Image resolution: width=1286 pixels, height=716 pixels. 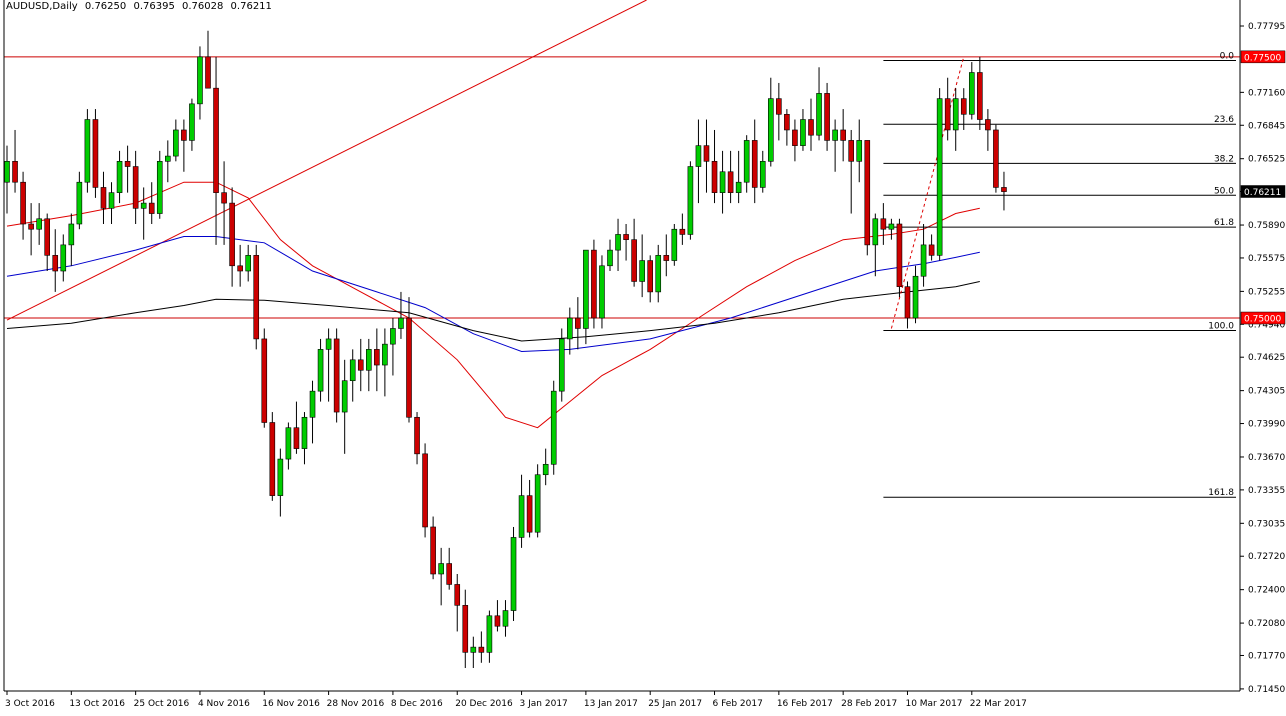 What do you see at coordinates (291, 704) in the screenshot?
I see `time-tick-label: 16 Nov 2016` at bounding box center [291, 704].